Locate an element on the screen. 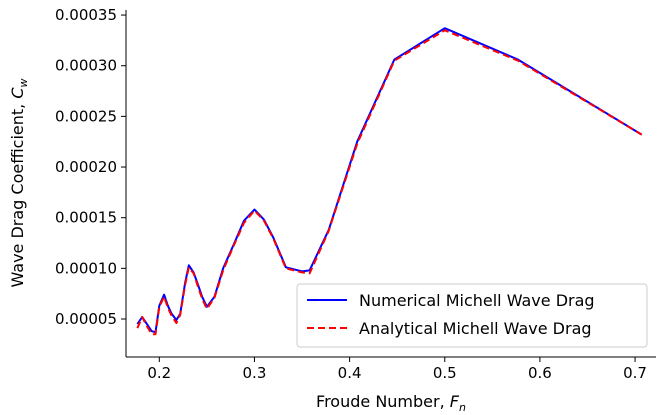 This screenshot has height=415, width=657. y-tick-label: 0.00015 is located at coordinates (86, 218).